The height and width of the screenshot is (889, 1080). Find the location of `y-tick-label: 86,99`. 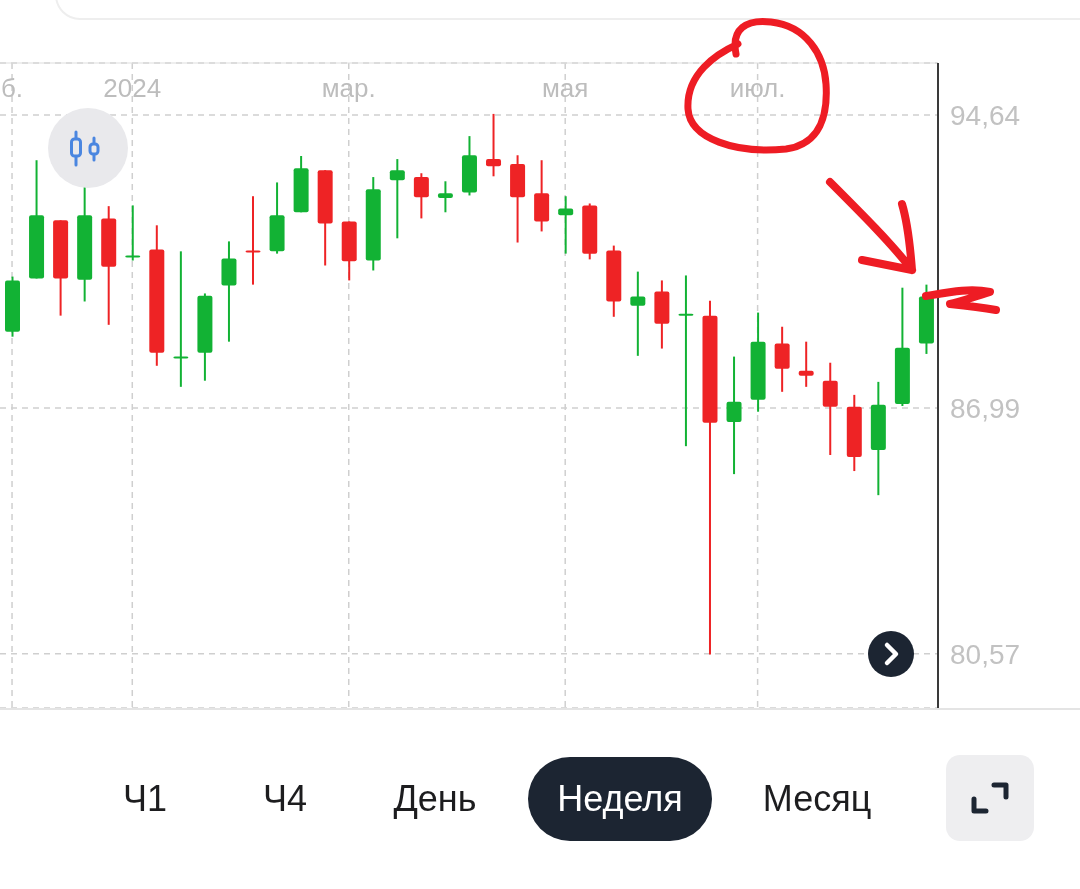

y-tick-label: 86,99 is located at coordinates (985, 408).